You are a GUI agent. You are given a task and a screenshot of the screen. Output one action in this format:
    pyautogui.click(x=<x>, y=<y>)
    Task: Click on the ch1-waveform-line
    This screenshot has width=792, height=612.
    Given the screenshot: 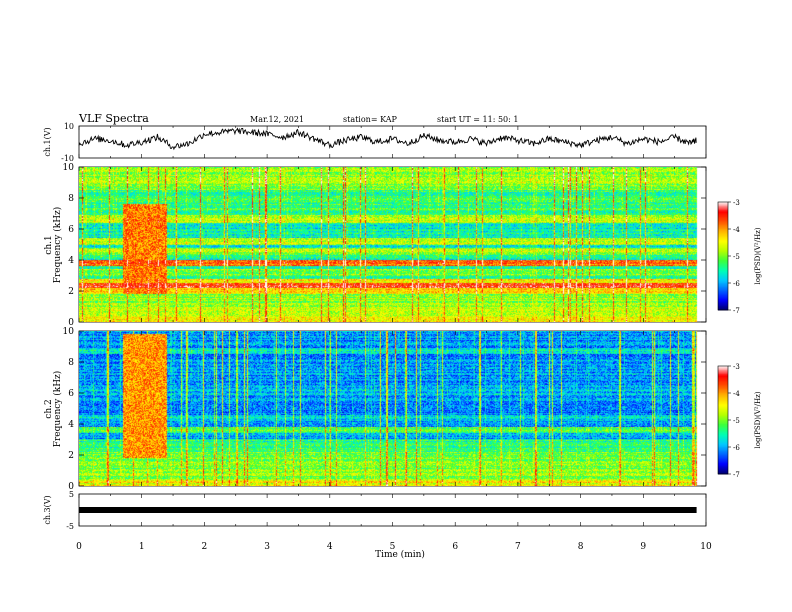 What is the action you would take?
    pyautogui.click(x=387, y=139)
    